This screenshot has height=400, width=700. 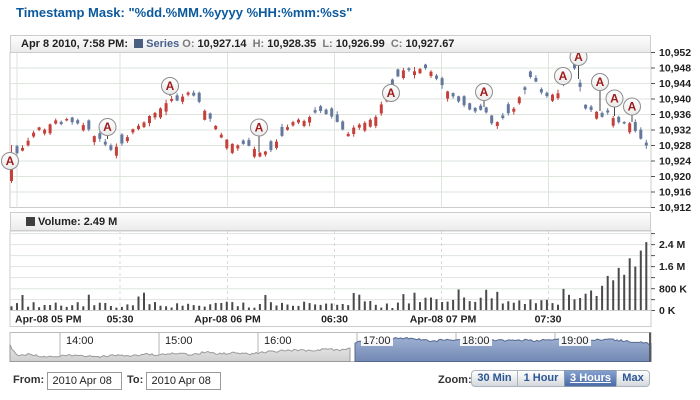 What do you see at coordinates (476, 341) in the screenshot?
I see `svg-text: 18:00` at bounding box center [476, 341].